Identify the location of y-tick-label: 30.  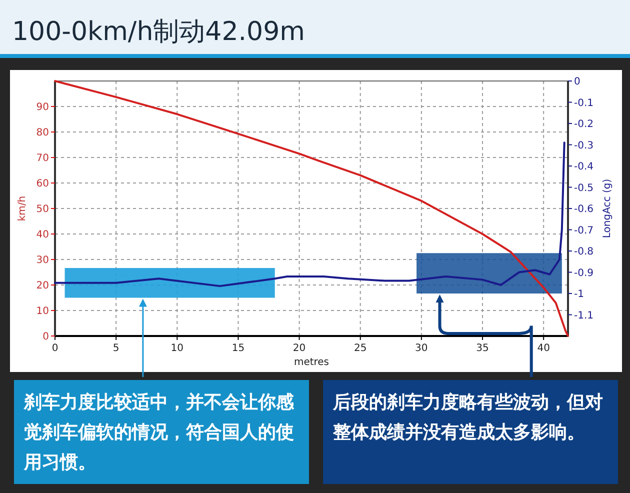
(42, 260).